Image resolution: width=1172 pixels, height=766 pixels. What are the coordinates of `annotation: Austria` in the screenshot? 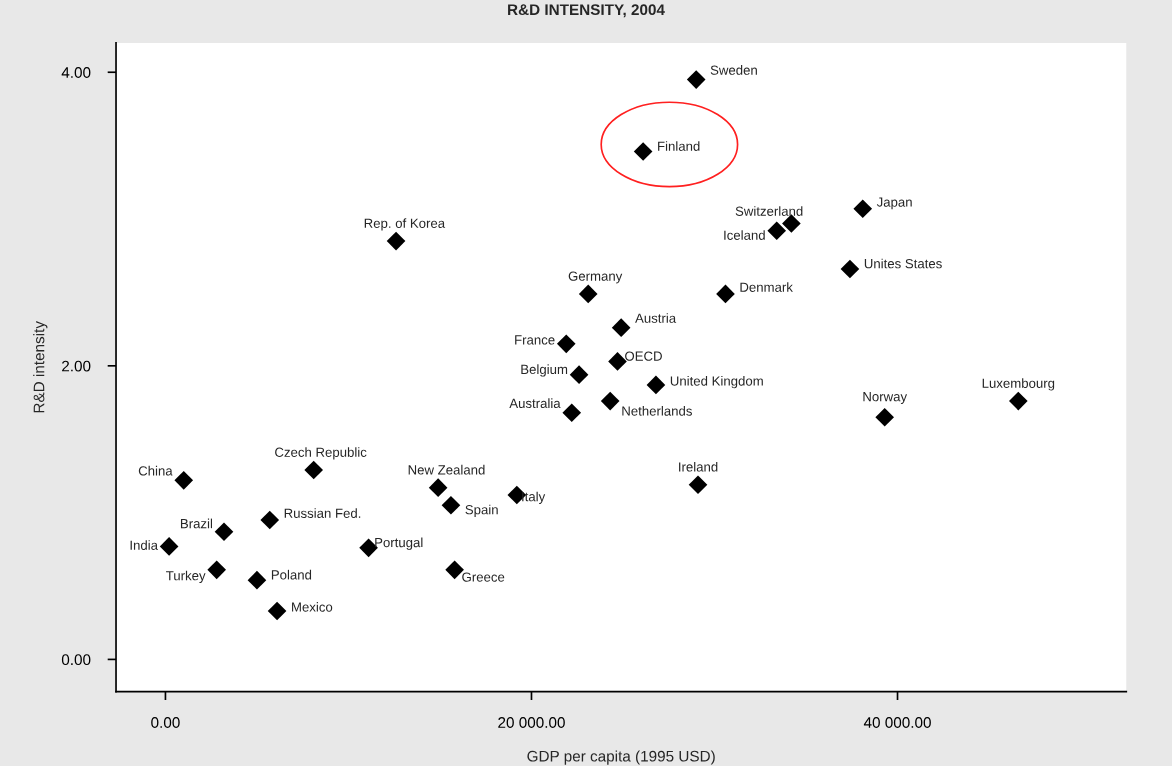 It's located at (656, 318).